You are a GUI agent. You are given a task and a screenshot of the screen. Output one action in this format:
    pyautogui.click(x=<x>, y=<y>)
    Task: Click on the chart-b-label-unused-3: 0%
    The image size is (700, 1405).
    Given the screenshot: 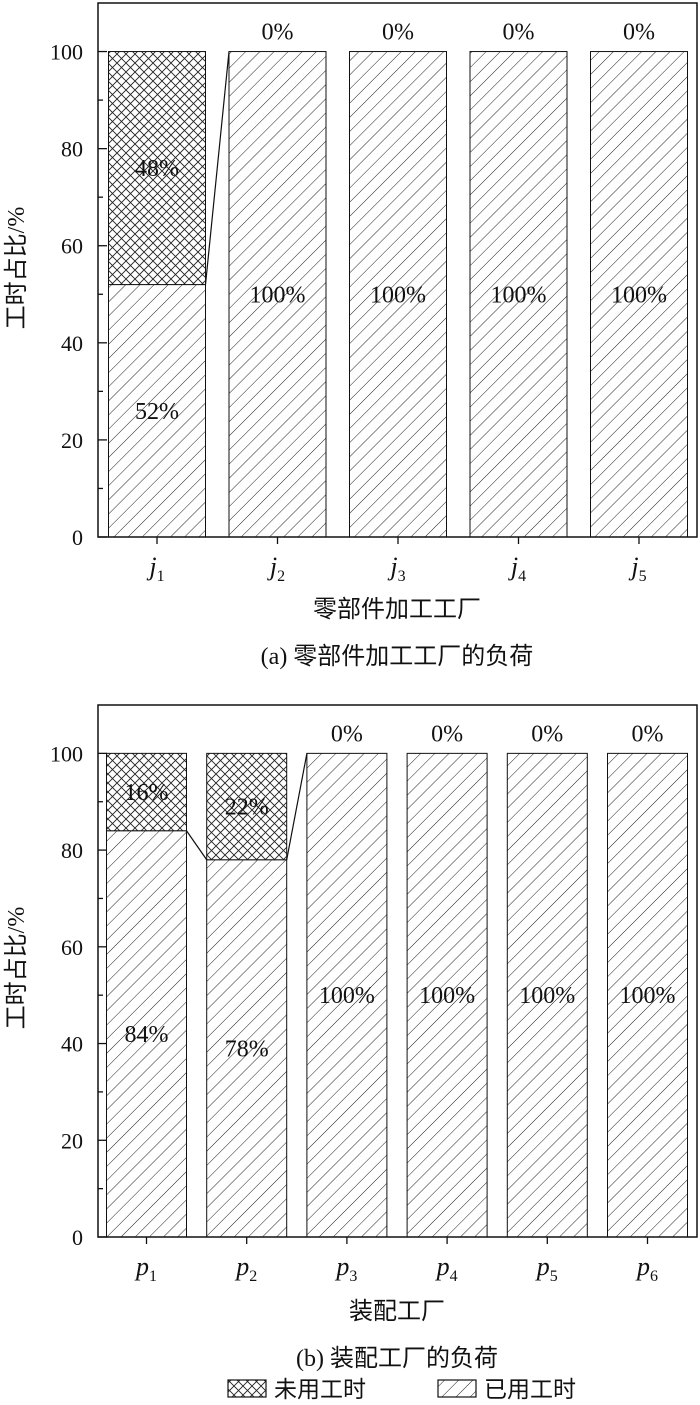 What is the action you would take?
    pyautogui.click(x=347, y=734)
    